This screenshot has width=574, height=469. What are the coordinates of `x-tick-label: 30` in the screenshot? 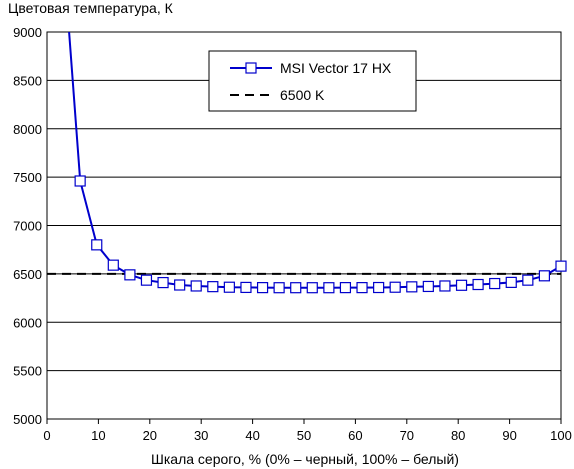 It's located at (201, 435).